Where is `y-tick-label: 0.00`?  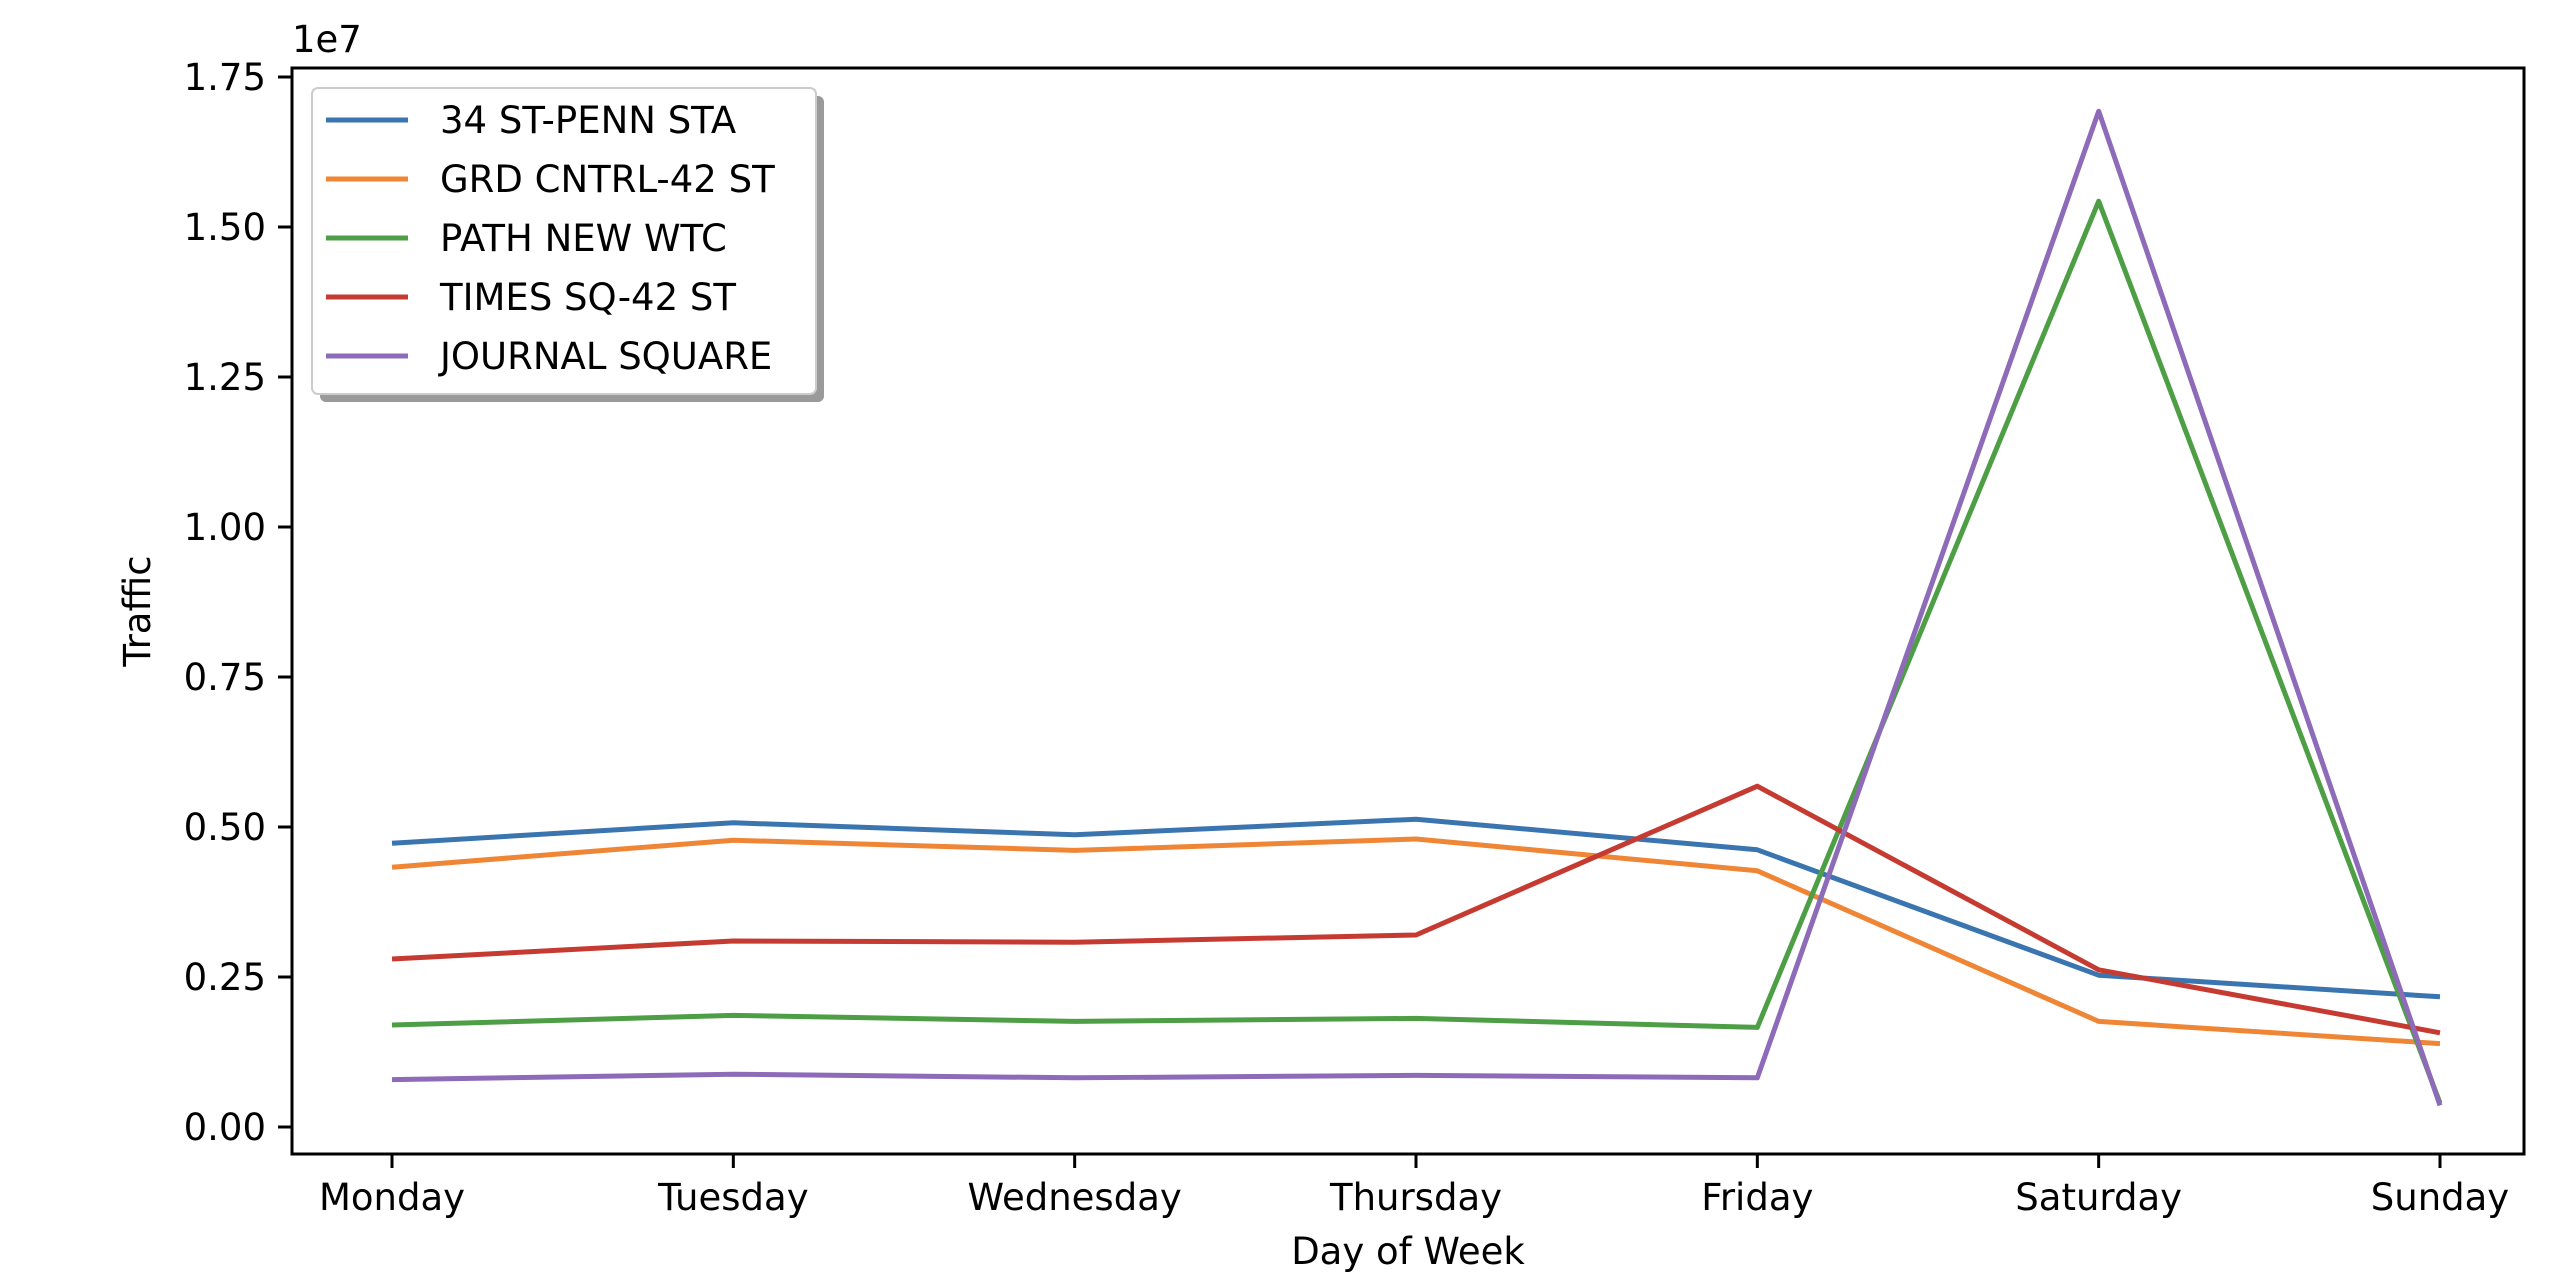 y-tick-label: 0.00 is located at coordinates (225, 1127).